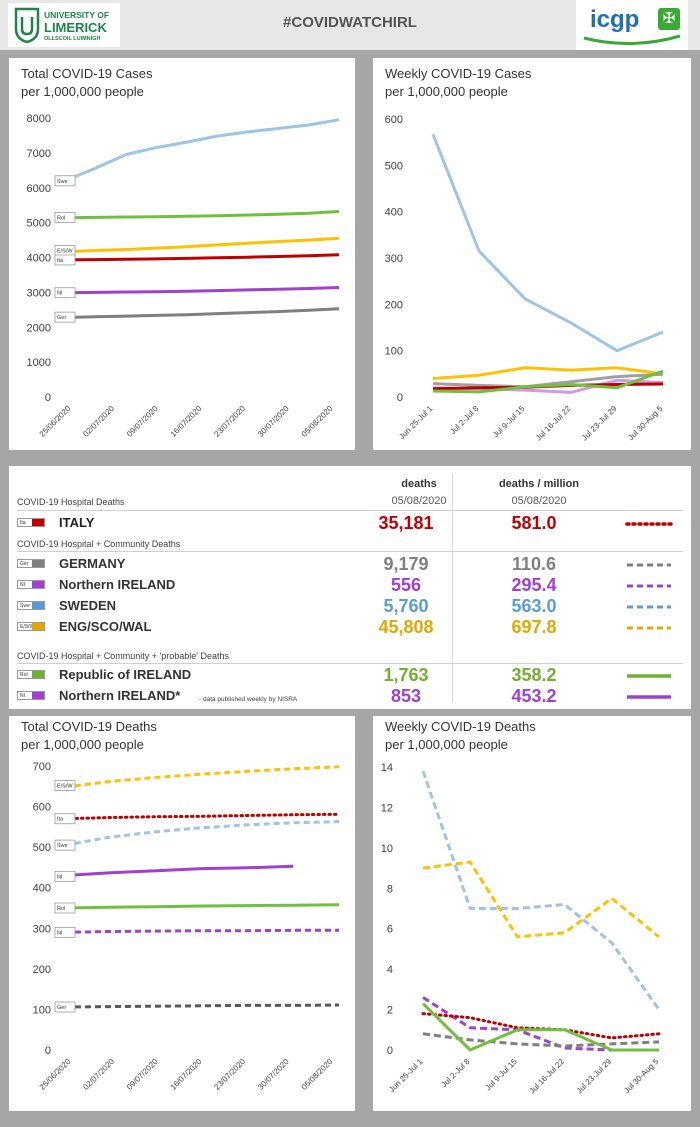 Image resolution: width=700 pixels, height=1127 pixels. I want to click on x-tick-label: Jun 25-Jul 1, so click(416, 423).